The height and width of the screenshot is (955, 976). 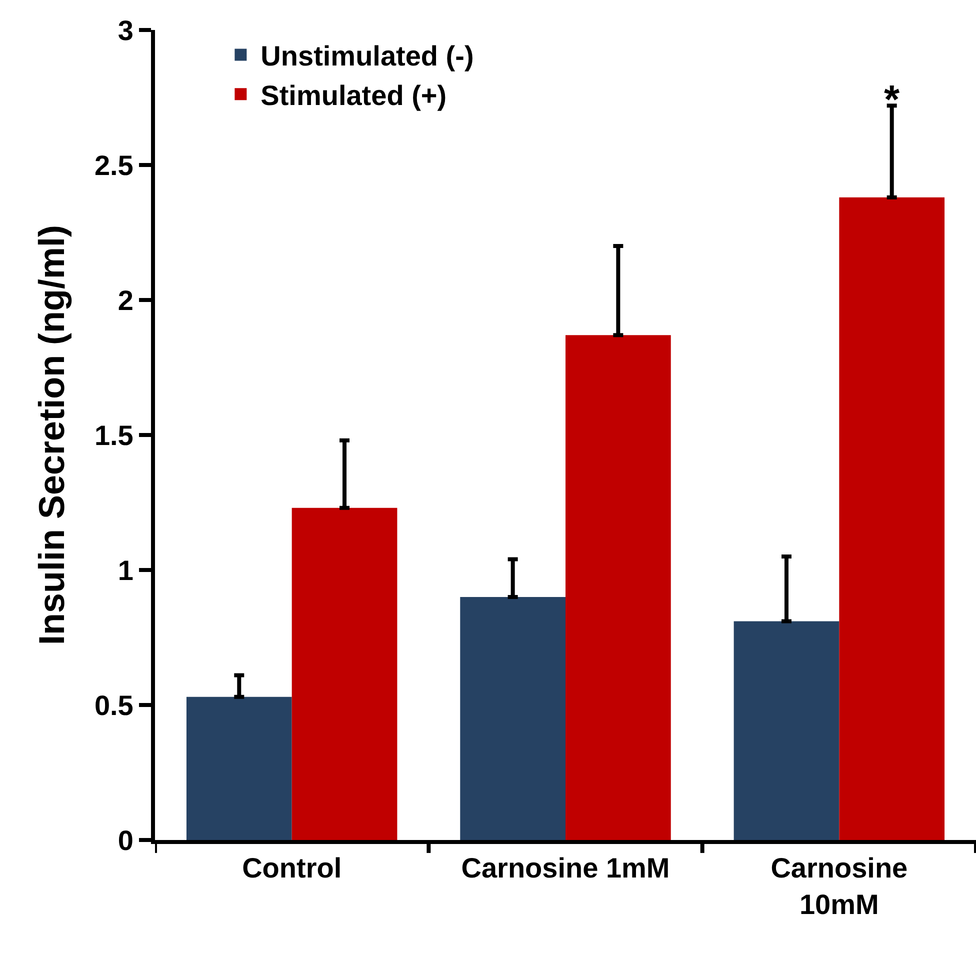 What do you see at coordinates (126, 300) in the screenshot?
I see `y-tick-label: 2` at bounding box center [126, 300].